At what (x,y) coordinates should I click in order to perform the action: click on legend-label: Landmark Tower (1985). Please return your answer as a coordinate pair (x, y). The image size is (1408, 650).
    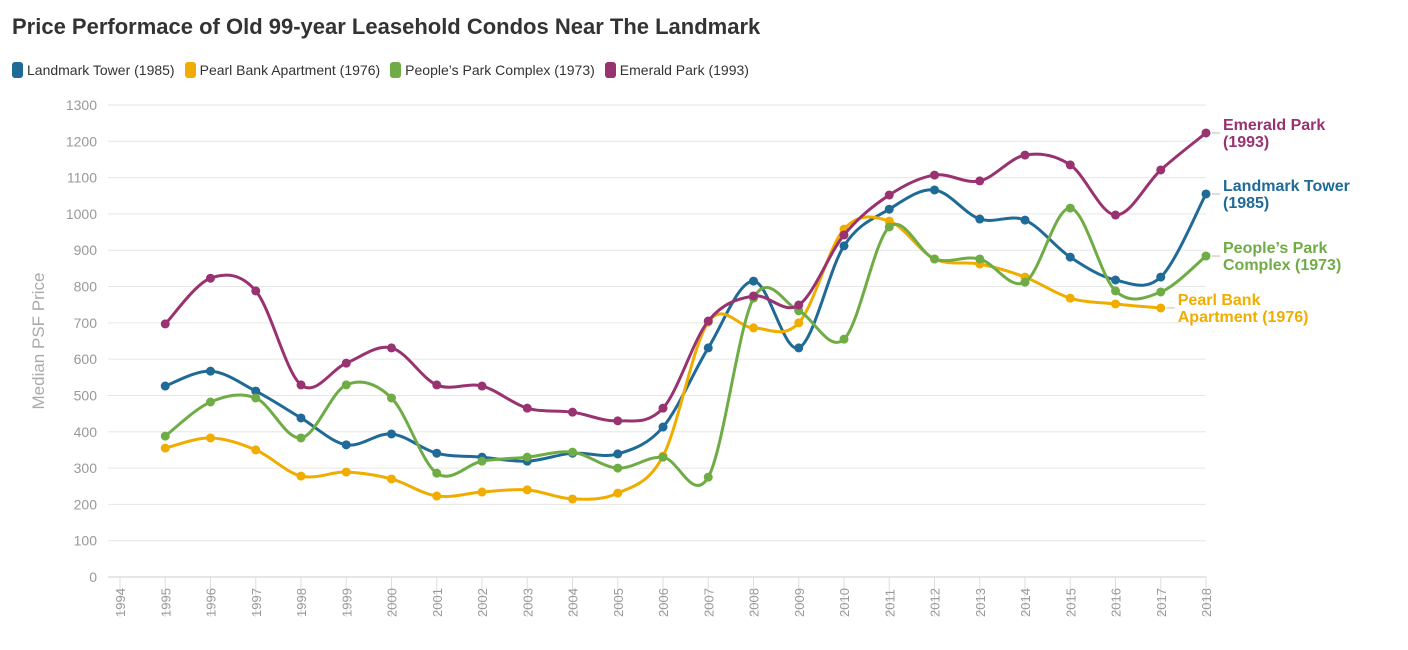
    Looking at the image, I should click on (101, 70).